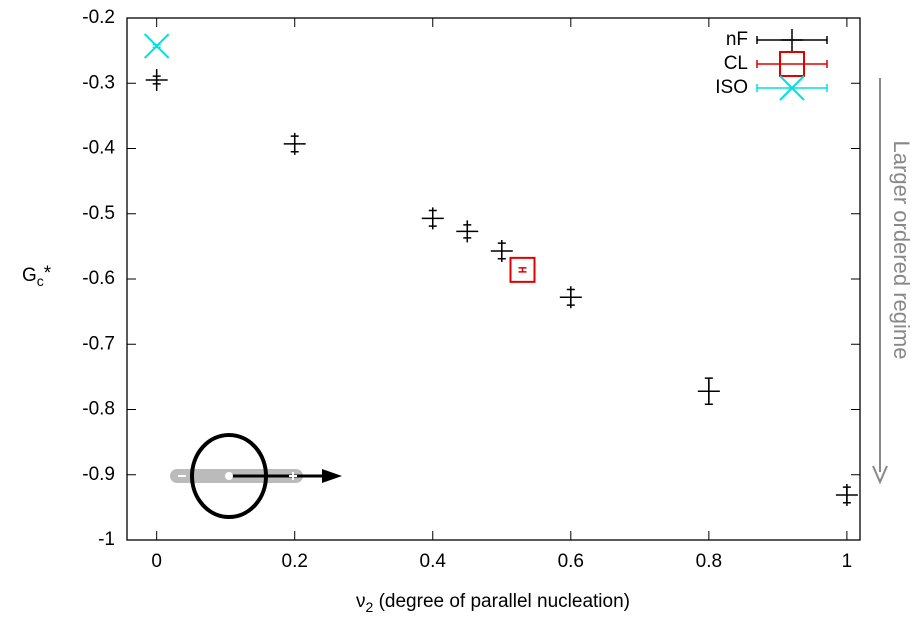  What do you see at coordinates (293, 476) in the screenshot?
I see `schematic-plus` at bounding box center [293, 476].